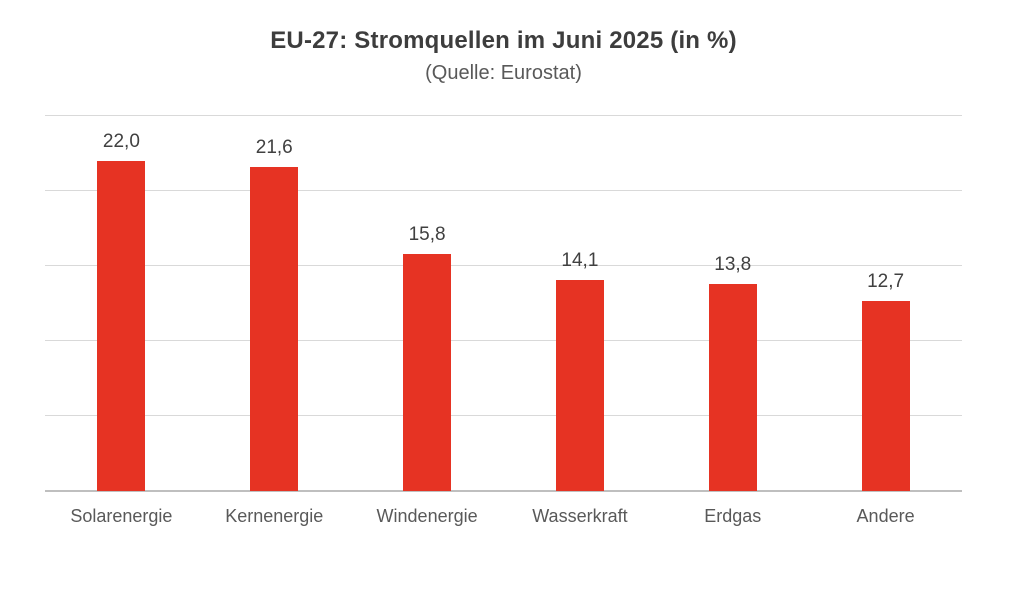 This screenshot has height=595, width=1024. Describe the element at coordinates (503, 40) in the screenshot. I see `chart-title: EU-27: Stromquellen im Juni 2025 (in %)` at that location.